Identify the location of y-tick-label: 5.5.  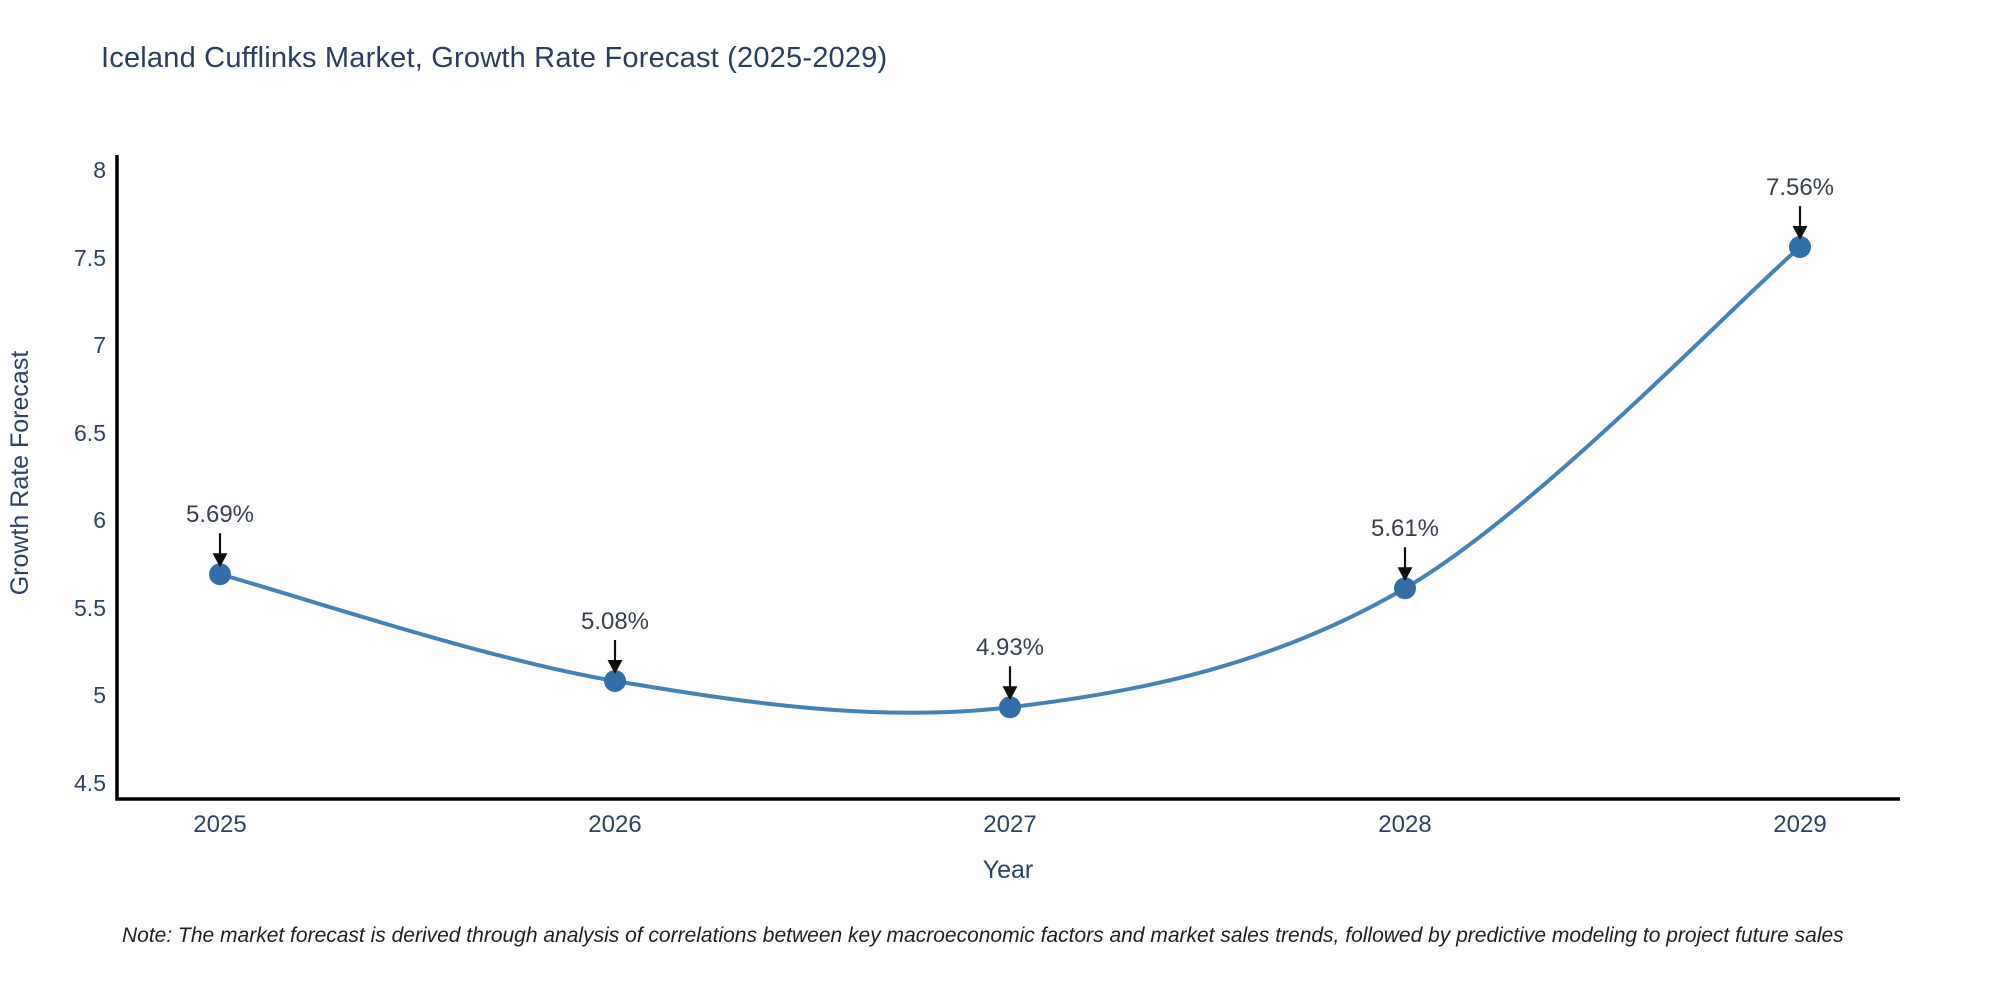
(90, 607).